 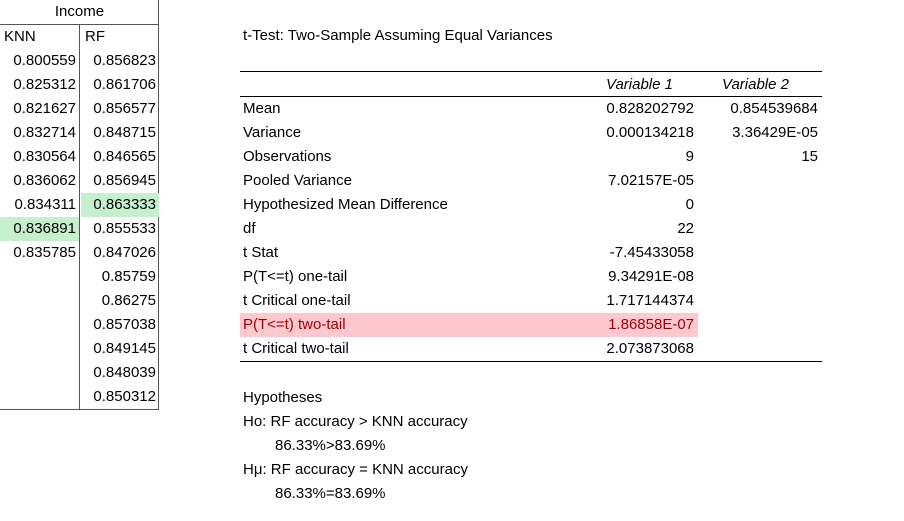 What do you see at coordinates (355, 421) in the screenshot?
I see `null-hypothesis: Ho: RF accuracy > KNN accuracy` at bounding box center [355, 421].